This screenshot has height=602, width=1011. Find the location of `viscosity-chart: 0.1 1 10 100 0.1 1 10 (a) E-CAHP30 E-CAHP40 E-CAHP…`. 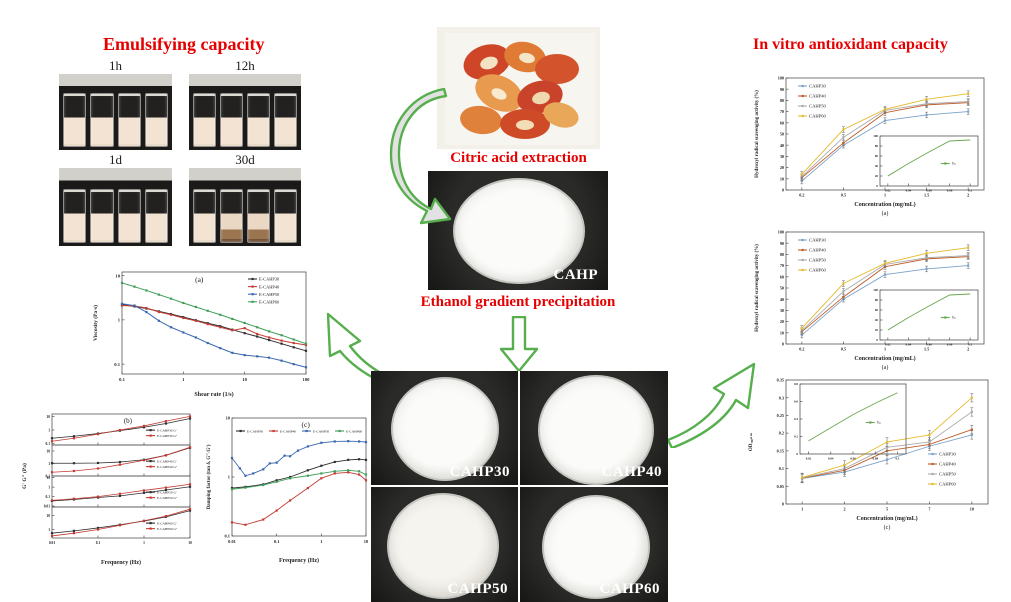

viscosity-chart: 0.1 1 10 100 0.1 1 10 (a) E-CAHP30 E-CAHP40 E-CAHP… is located at coordinates (201, 334).